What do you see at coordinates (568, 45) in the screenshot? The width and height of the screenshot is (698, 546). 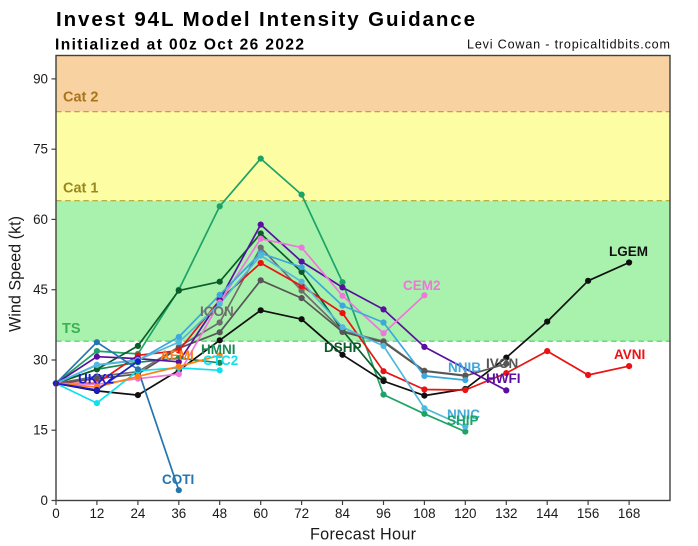 I see `svg-text:Levi Cowan - tropicaltidbits.c: Levi Cowan - tropicaltidbits.com` at bounding box center [568, 45].